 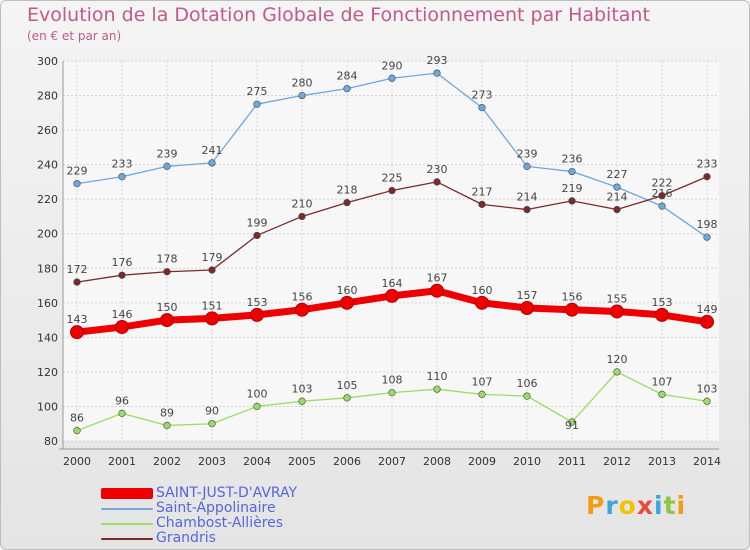 What do you see at coordinates (392, 178) in the screenshot?
I see `data-label: 225` at bounding box center [392, 178].